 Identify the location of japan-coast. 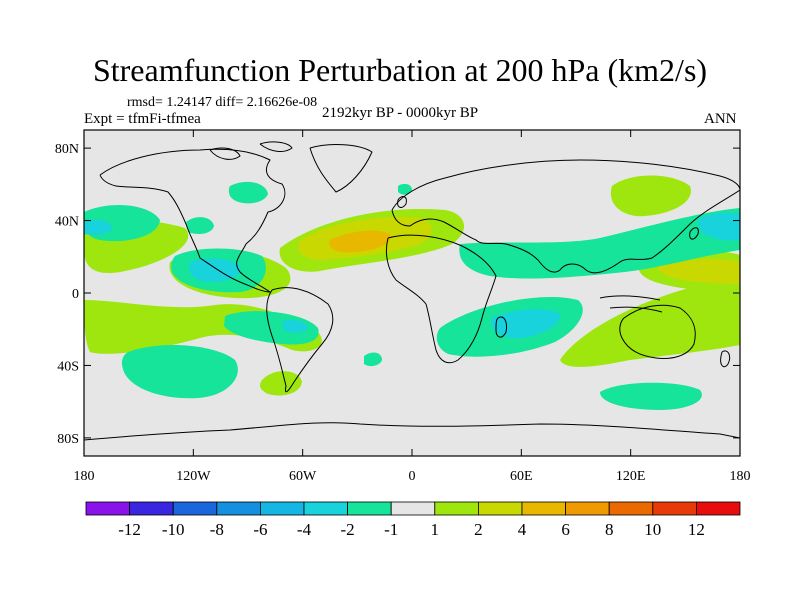
(694, 233).